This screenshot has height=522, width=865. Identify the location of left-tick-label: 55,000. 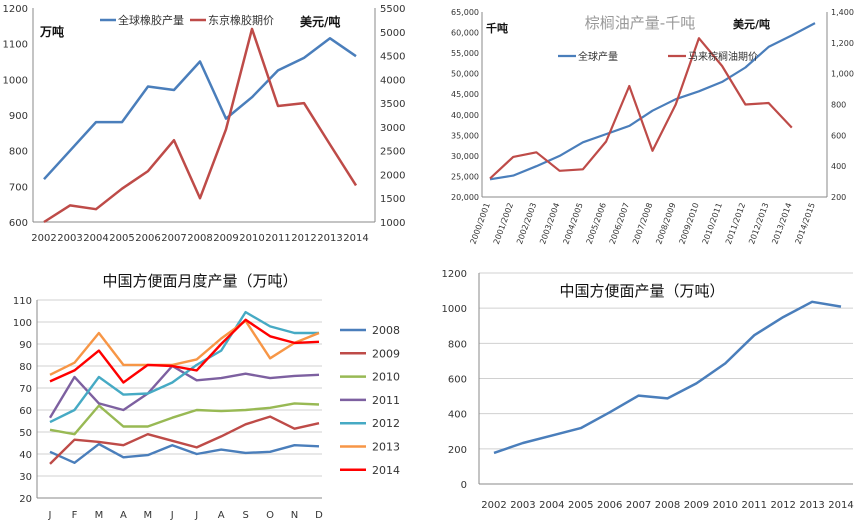
(465, 53).